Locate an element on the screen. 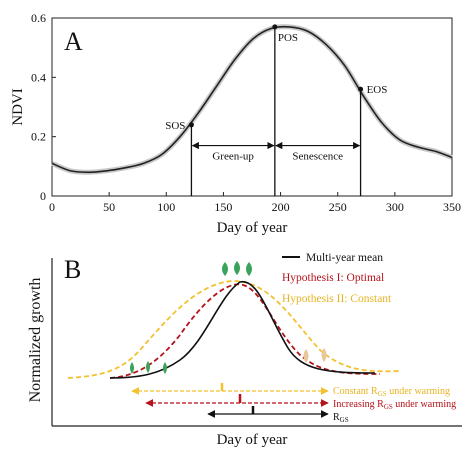 The image size is (474, 454). legend-label-optimal: Hypothesis I: Optimal is located at coordinates (333, 278).